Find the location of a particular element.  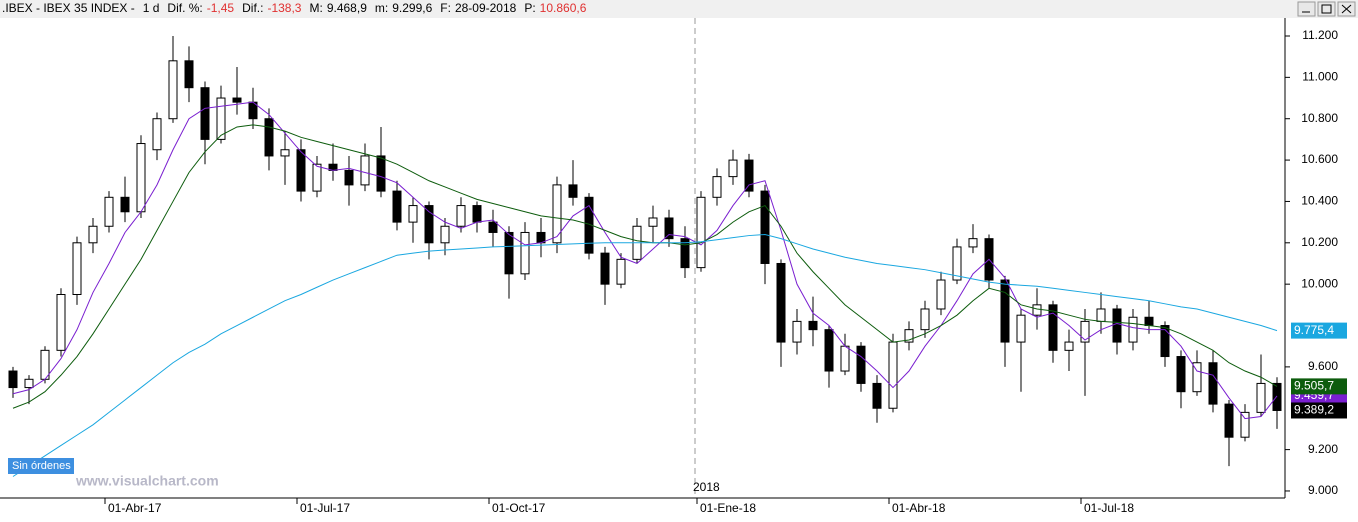

y-tick-label: 9.000 is located at coordinates (1323, 490).